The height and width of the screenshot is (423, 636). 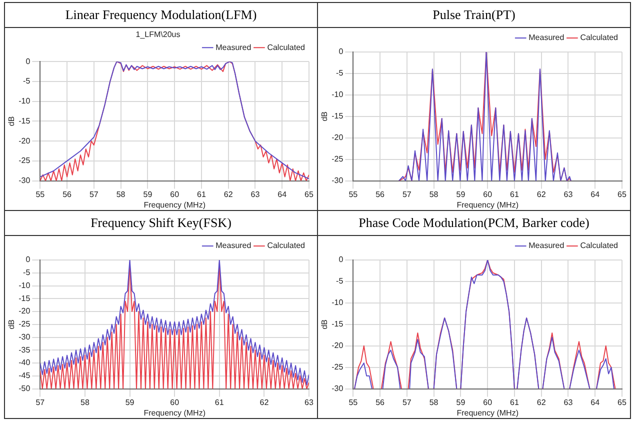 What do you see at coordinates (474, 223) in the screenshot?
I see `chart-title: Phase Code Modulation(PCM, Barker code)` at bounding box center [474, 223].